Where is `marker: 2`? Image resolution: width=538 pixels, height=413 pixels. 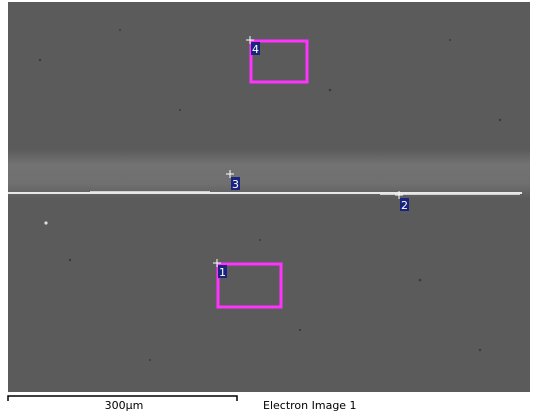
marker: 2 is located at coordinates (402, 201).